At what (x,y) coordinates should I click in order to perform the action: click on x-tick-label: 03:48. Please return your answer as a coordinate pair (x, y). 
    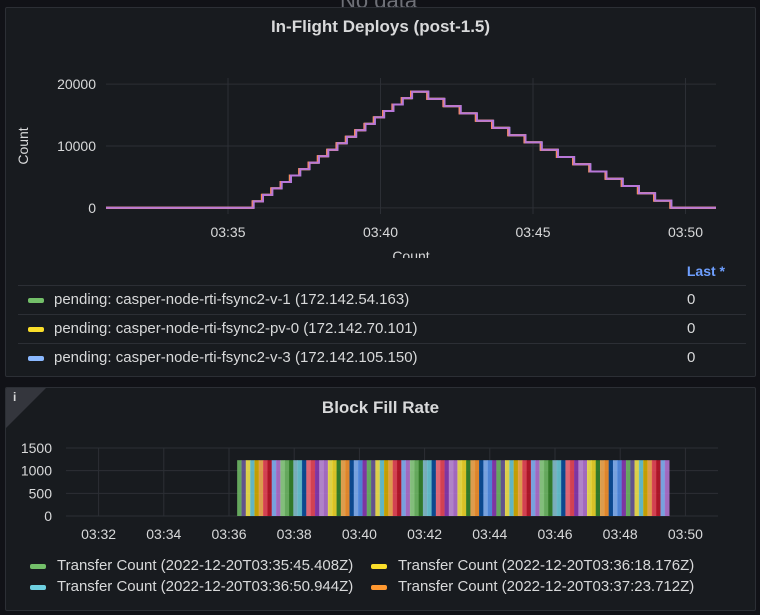
    Looking at the image, I should click on (620, 534).